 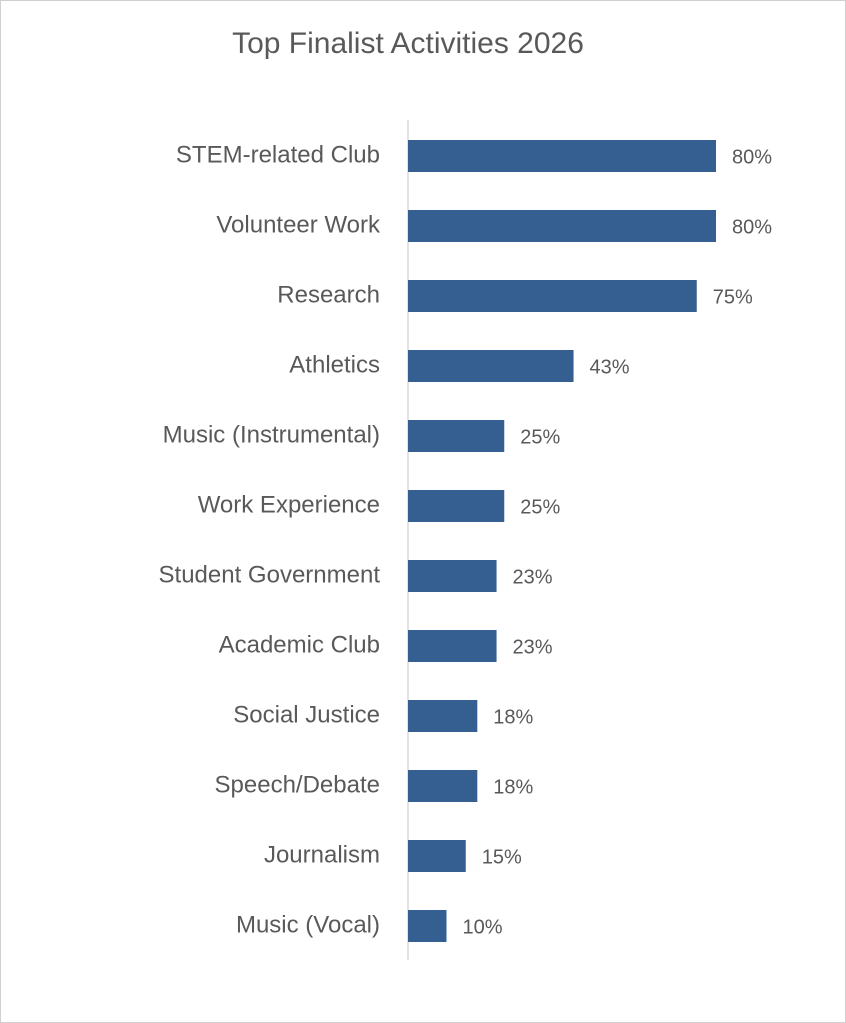 What do you see at coordinates (408, 43) in the screenshot?
I see `chart-title: Top Finalist Activities 2026` at bounding box center [408, 43].